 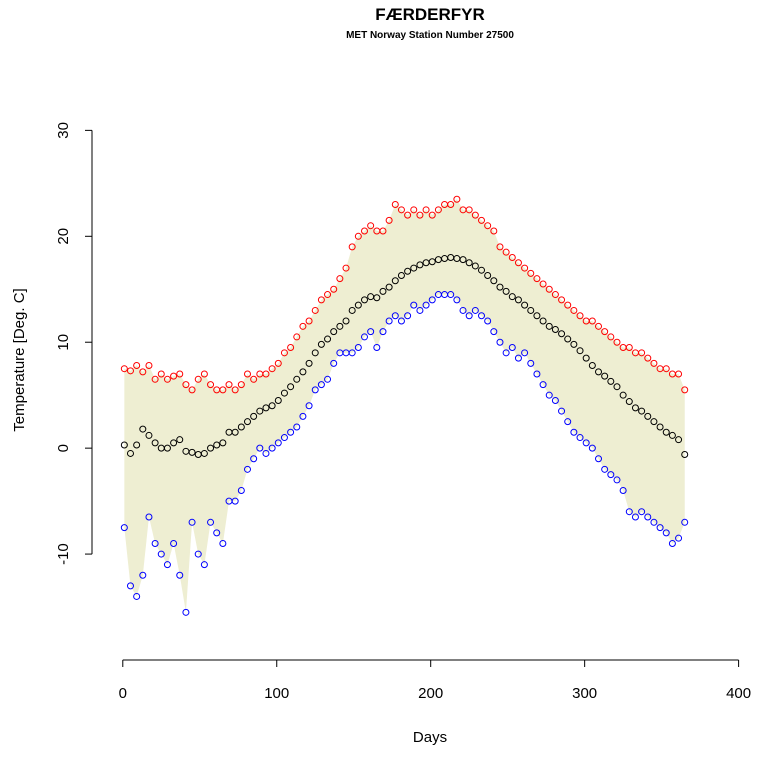 What do you see at coordinates (63, 554) in the screenshot?
I see `y-tick-label: -10` at bounding box center [63, 554].